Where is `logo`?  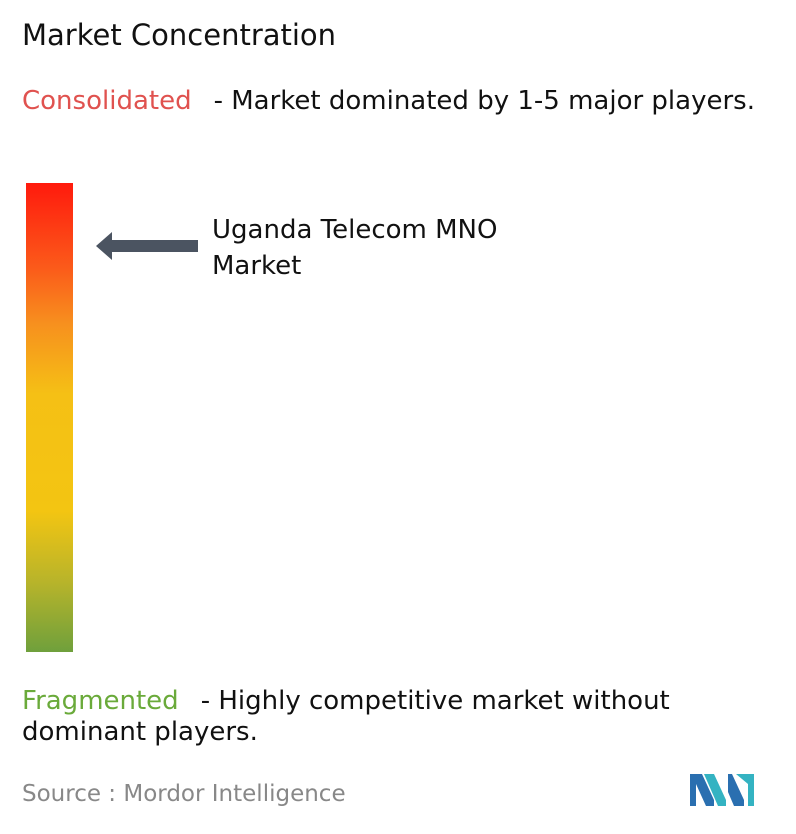 logo is located at coordinates (722, 790).